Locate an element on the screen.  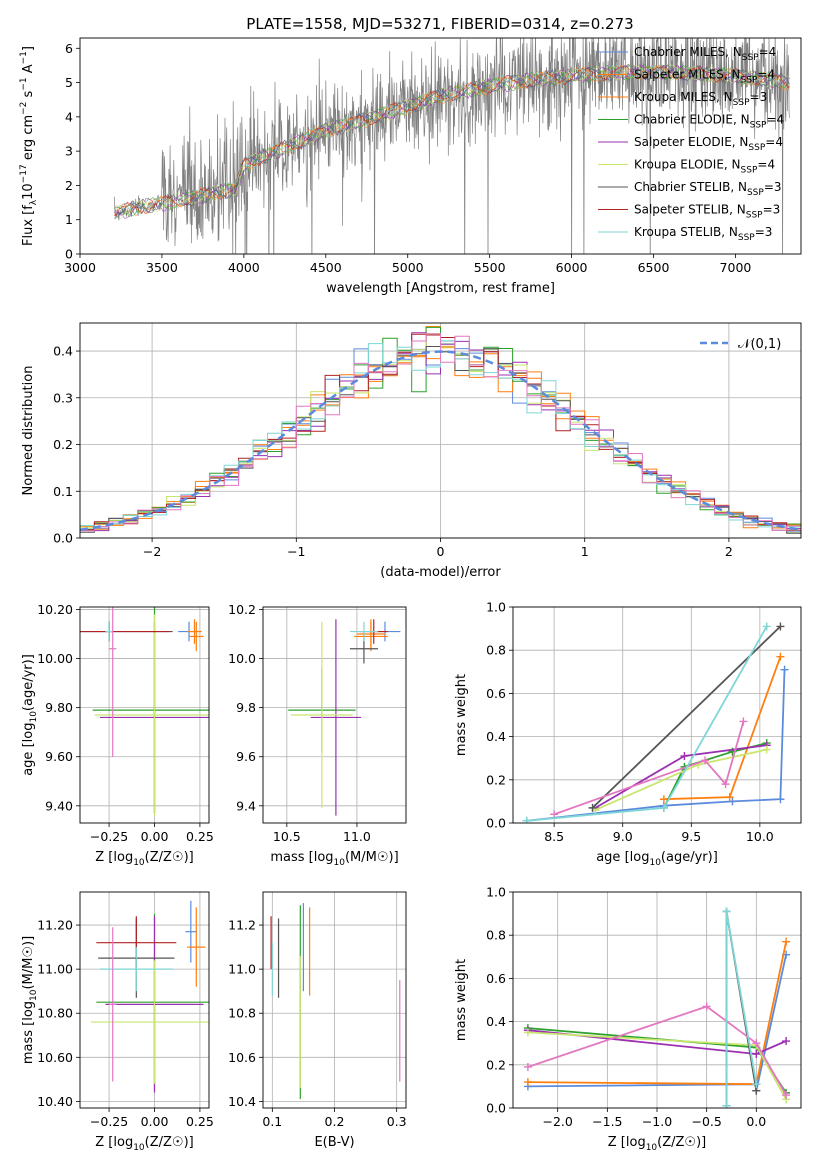
y-axis-label-part: A is located at coordinates (28, 70).